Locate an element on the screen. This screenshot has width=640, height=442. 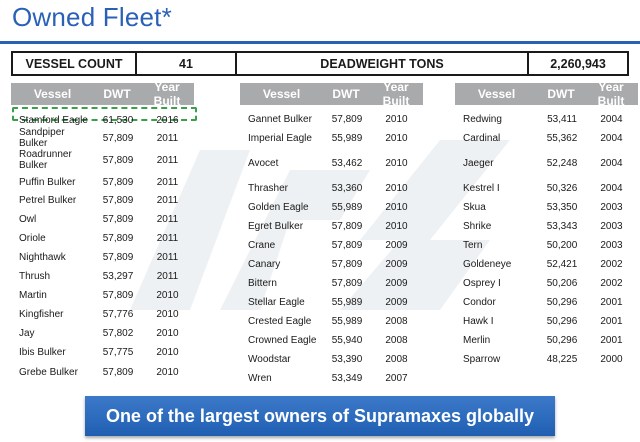
table-row: Sparrow 48,225 2000 is located at coordinates (546, 359).